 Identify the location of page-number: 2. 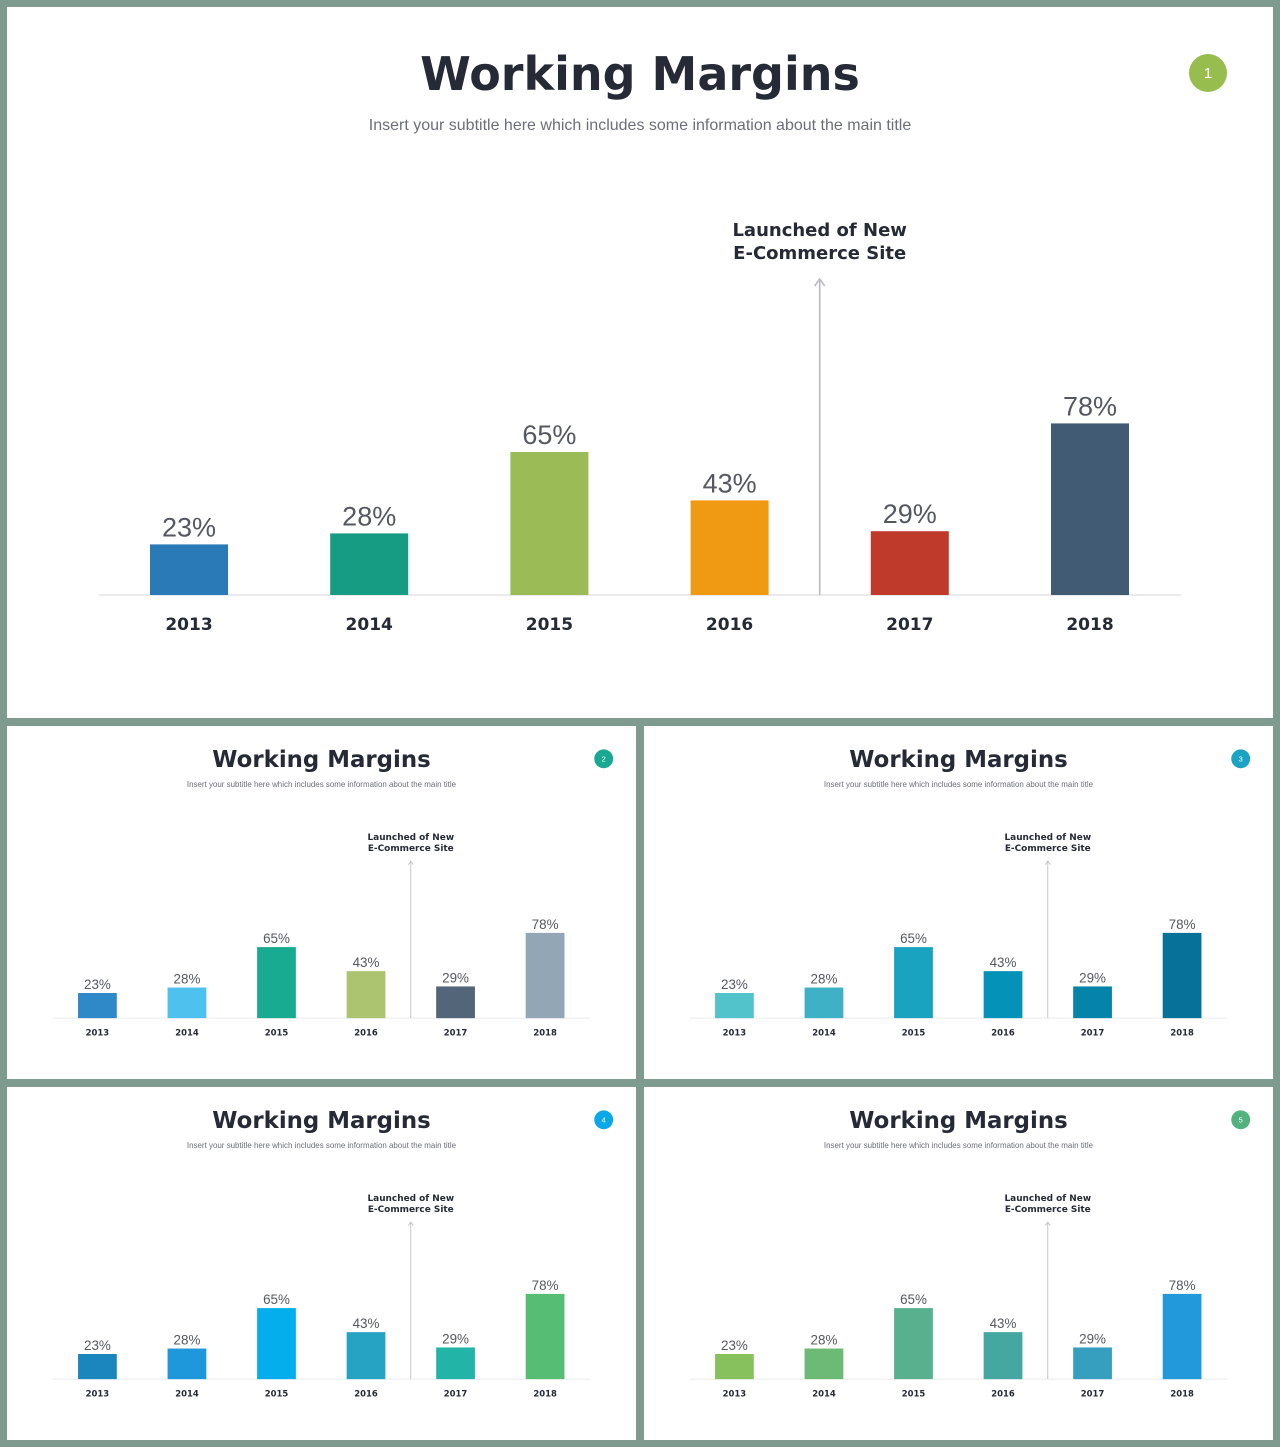
(604, 758).